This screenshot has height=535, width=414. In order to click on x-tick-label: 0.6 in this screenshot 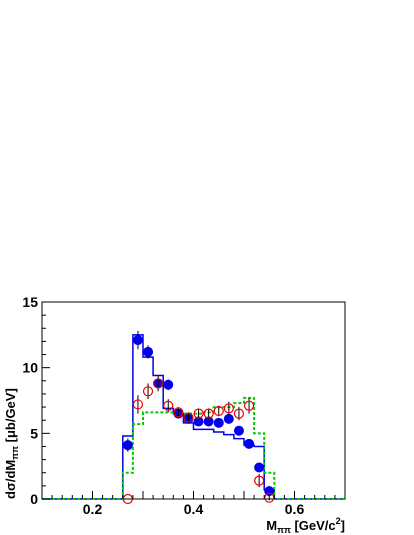, I will do `click(295, 509)`.